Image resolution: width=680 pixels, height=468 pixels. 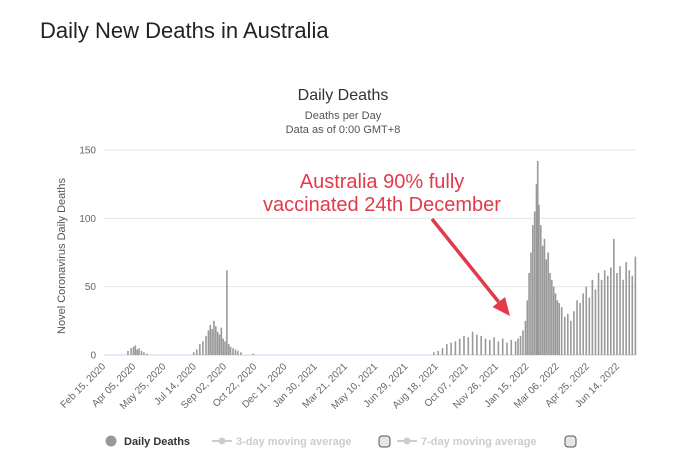 What do you see at coordinates (570, 441) in the screenshot?
I see `legend-checkbox-7-day` at bounding box center [570, 441].